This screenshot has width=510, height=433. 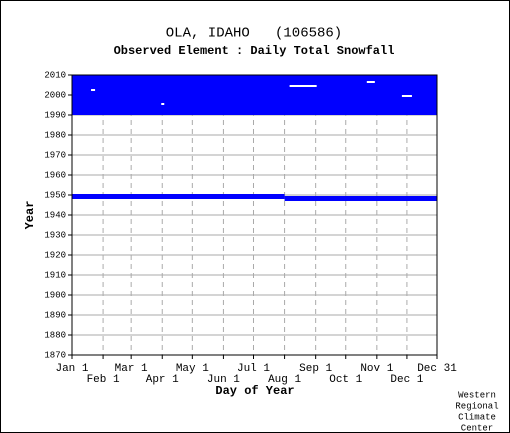 I want to click on x-tick-label: Aug 1, so click(x=284, y=380).